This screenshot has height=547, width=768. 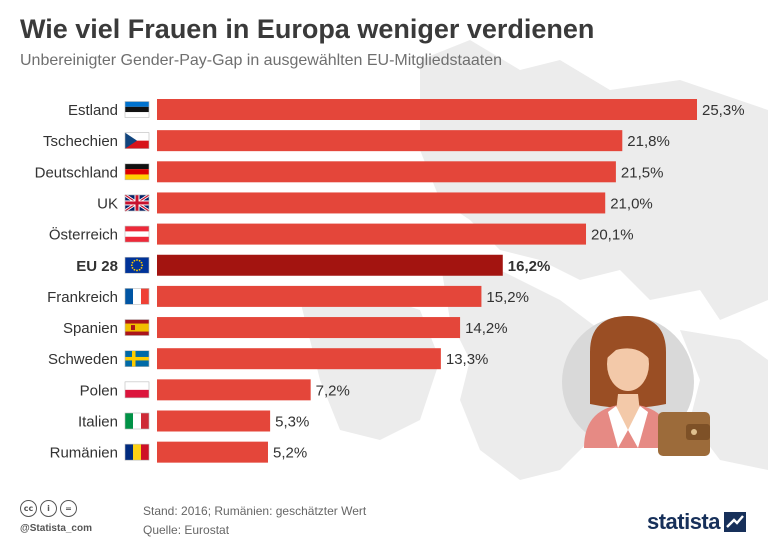 What do you see at coordinates (137, 421) in the screenshot?
I see `flag-it-icon` at bounding box center [137, 421].